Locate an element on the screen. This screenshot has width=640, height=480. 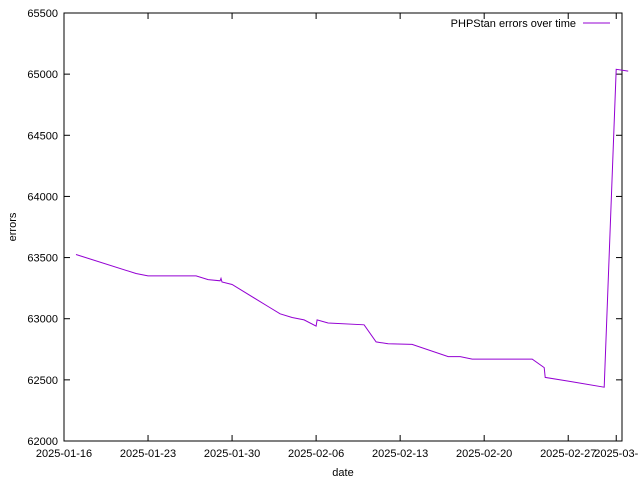
y-tick-label: 63500 is located at coordinates (42, 259).